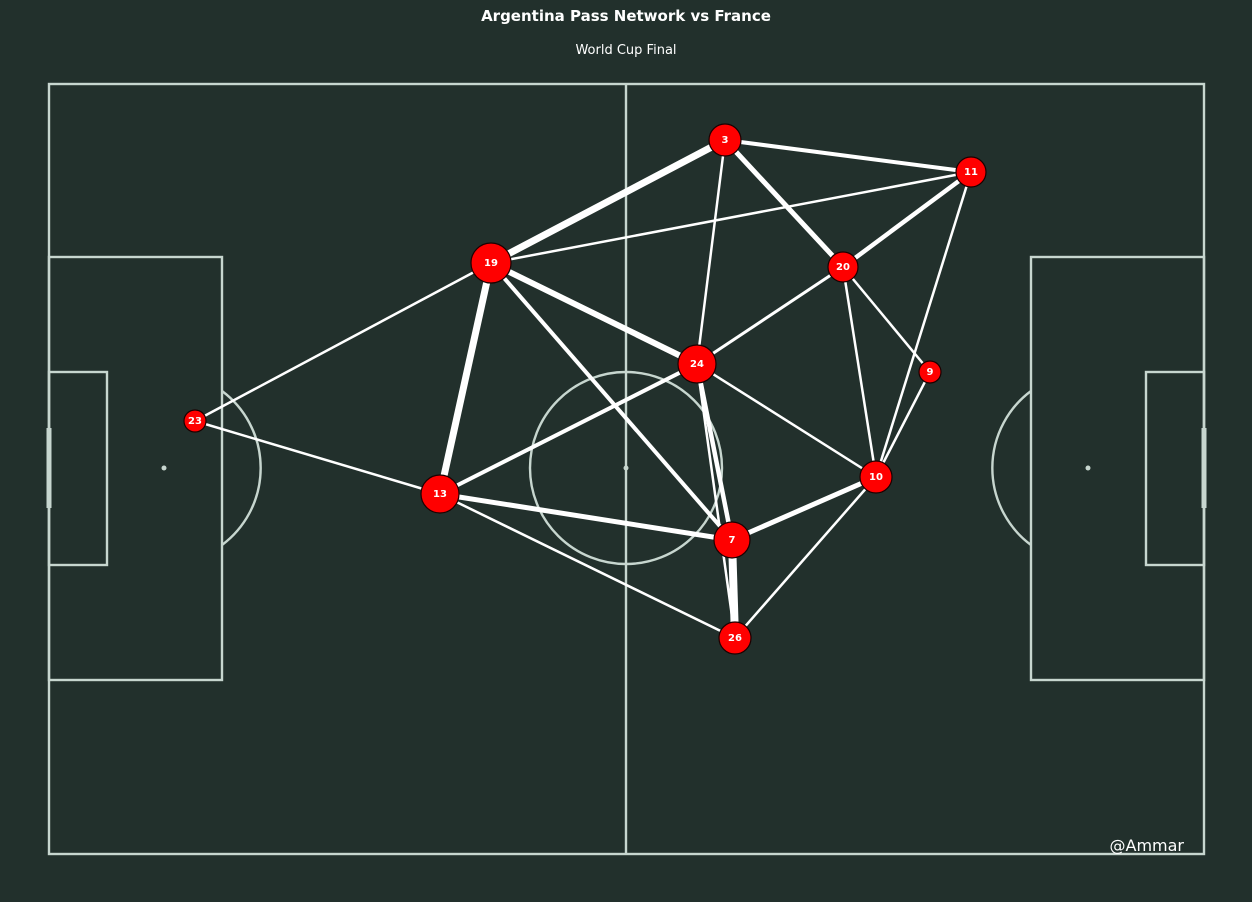 This screenshot has height=902, width=1252. Describe the element at coordinates (1175, 468) in the screenshot. I see `right-six-yard-box` at that location.